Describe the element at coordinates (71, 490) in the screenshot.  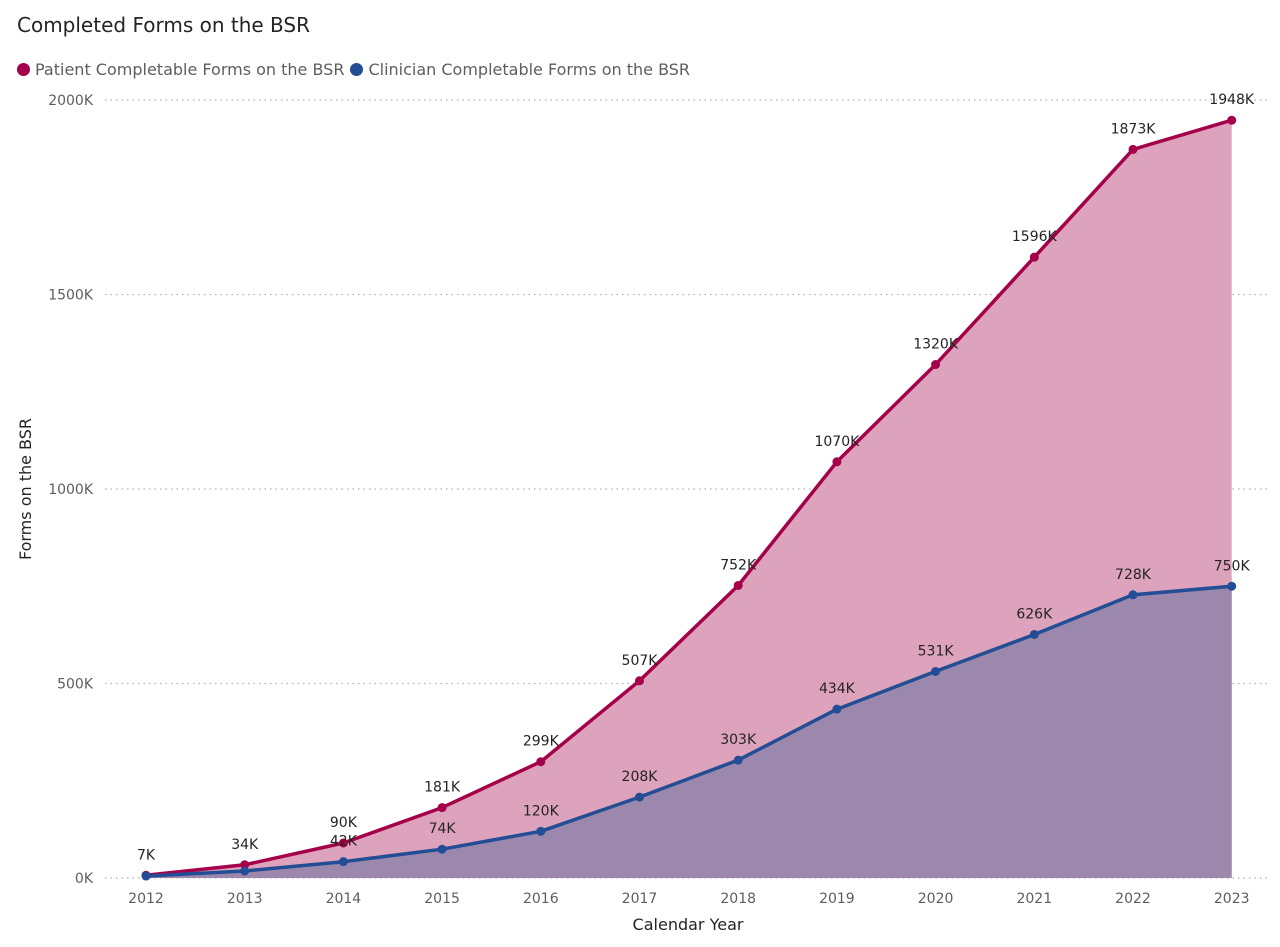
I see `y-tick-label: 1000K` at that location.